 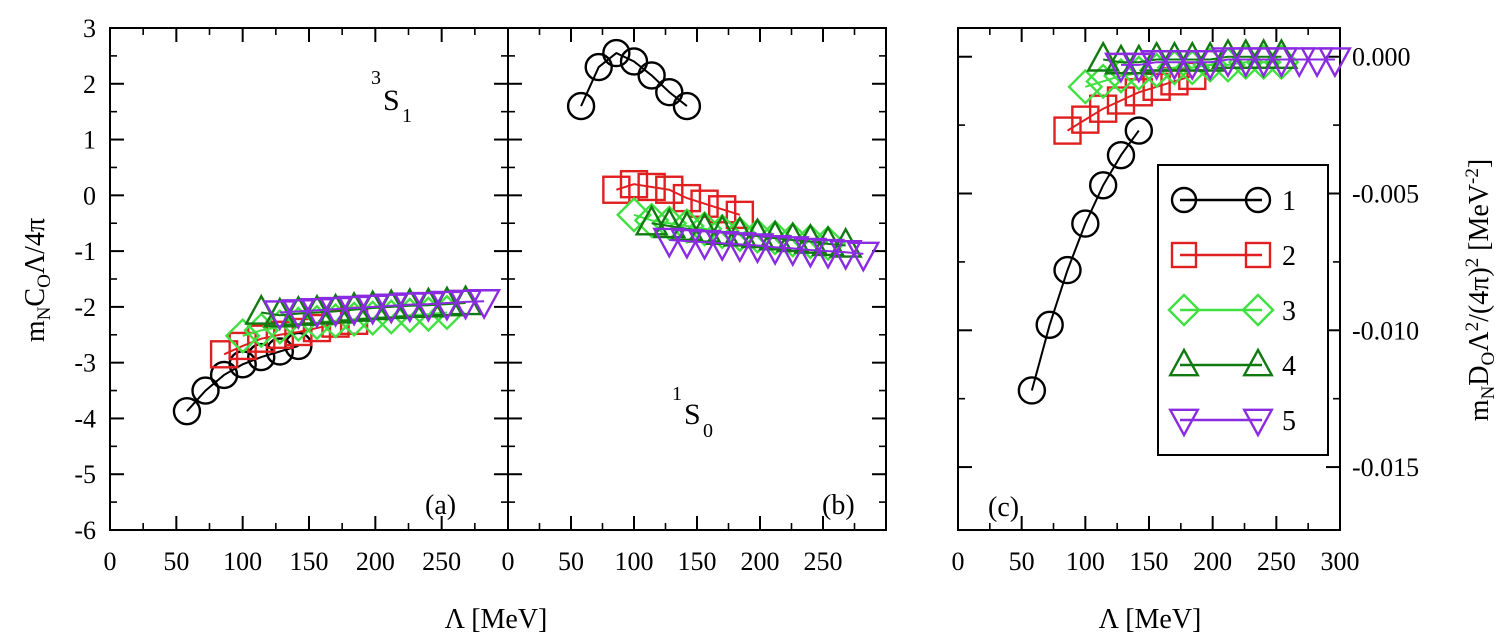 What do you see at coordinates (391, 100) in the screenshot?
I see `panel-a-annotation: S` at bounding box center [391, 100].